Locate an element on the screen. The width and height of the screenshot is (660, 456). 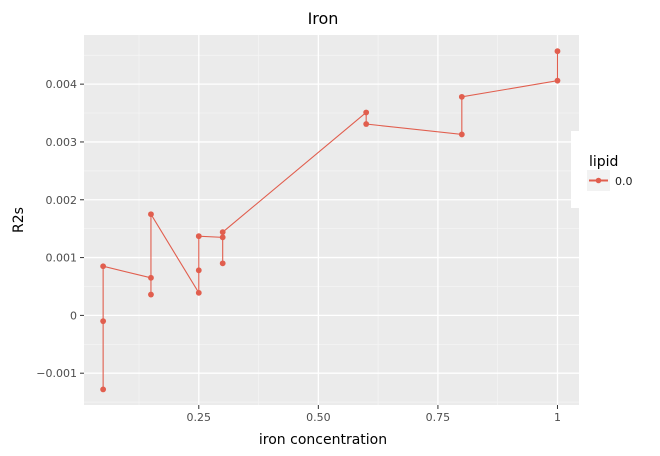
legend-entry-label: 0.0 is located at coordinates (624, 181).